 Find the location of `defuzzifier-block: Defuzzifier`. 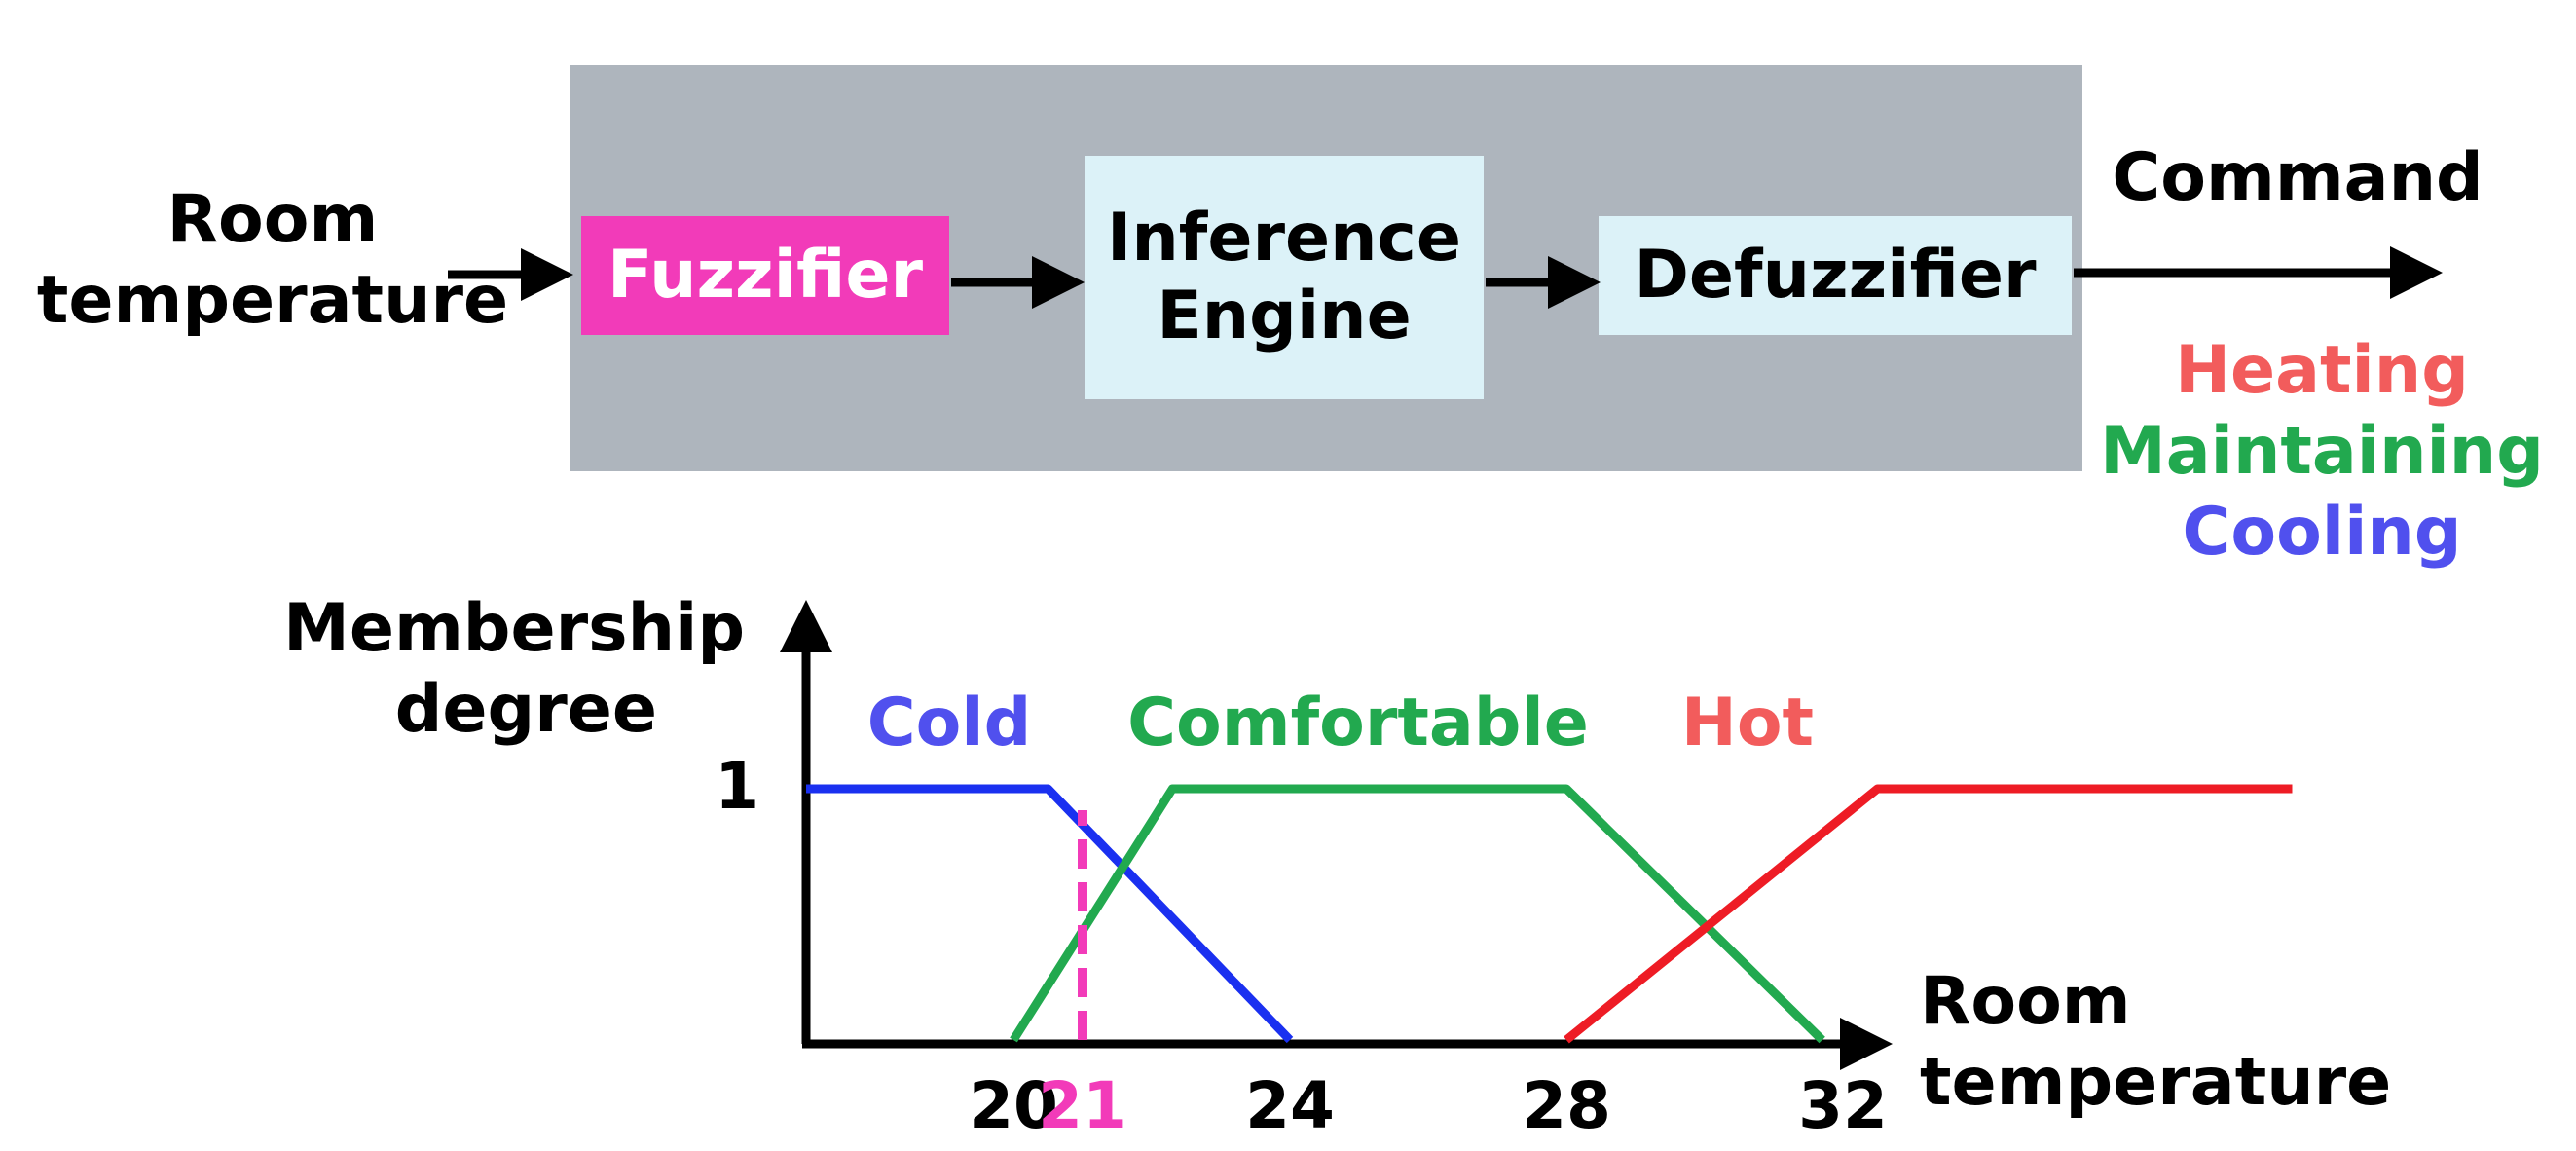

defuzzifier-block: Defuzzifier is located at coordinates (1835, 276).